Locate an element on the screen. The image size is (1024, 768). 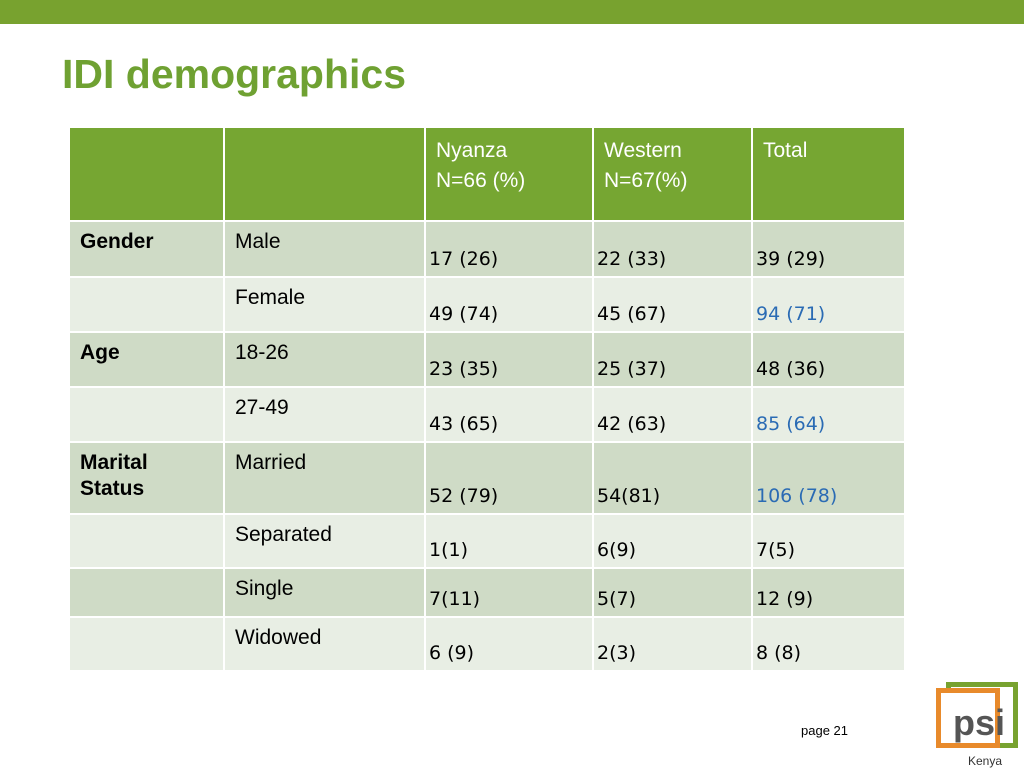
table-row: Age 18-26 23 (35) 25 (37) 48 (36) is located at coordinates (487, 359).